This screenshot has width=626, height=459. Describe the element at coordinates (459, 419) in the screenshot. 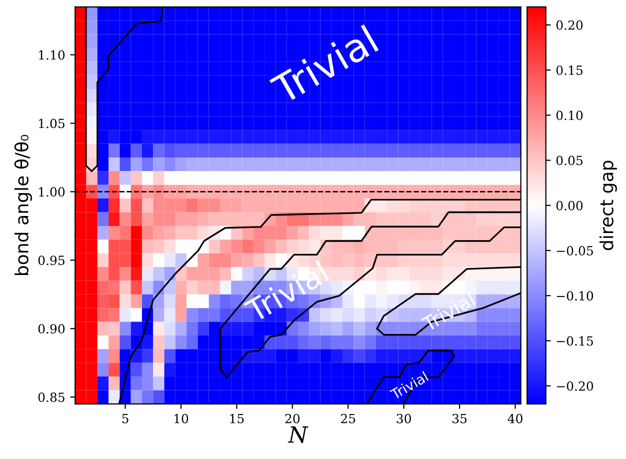

I see `x-tick-label: 35` at that location.